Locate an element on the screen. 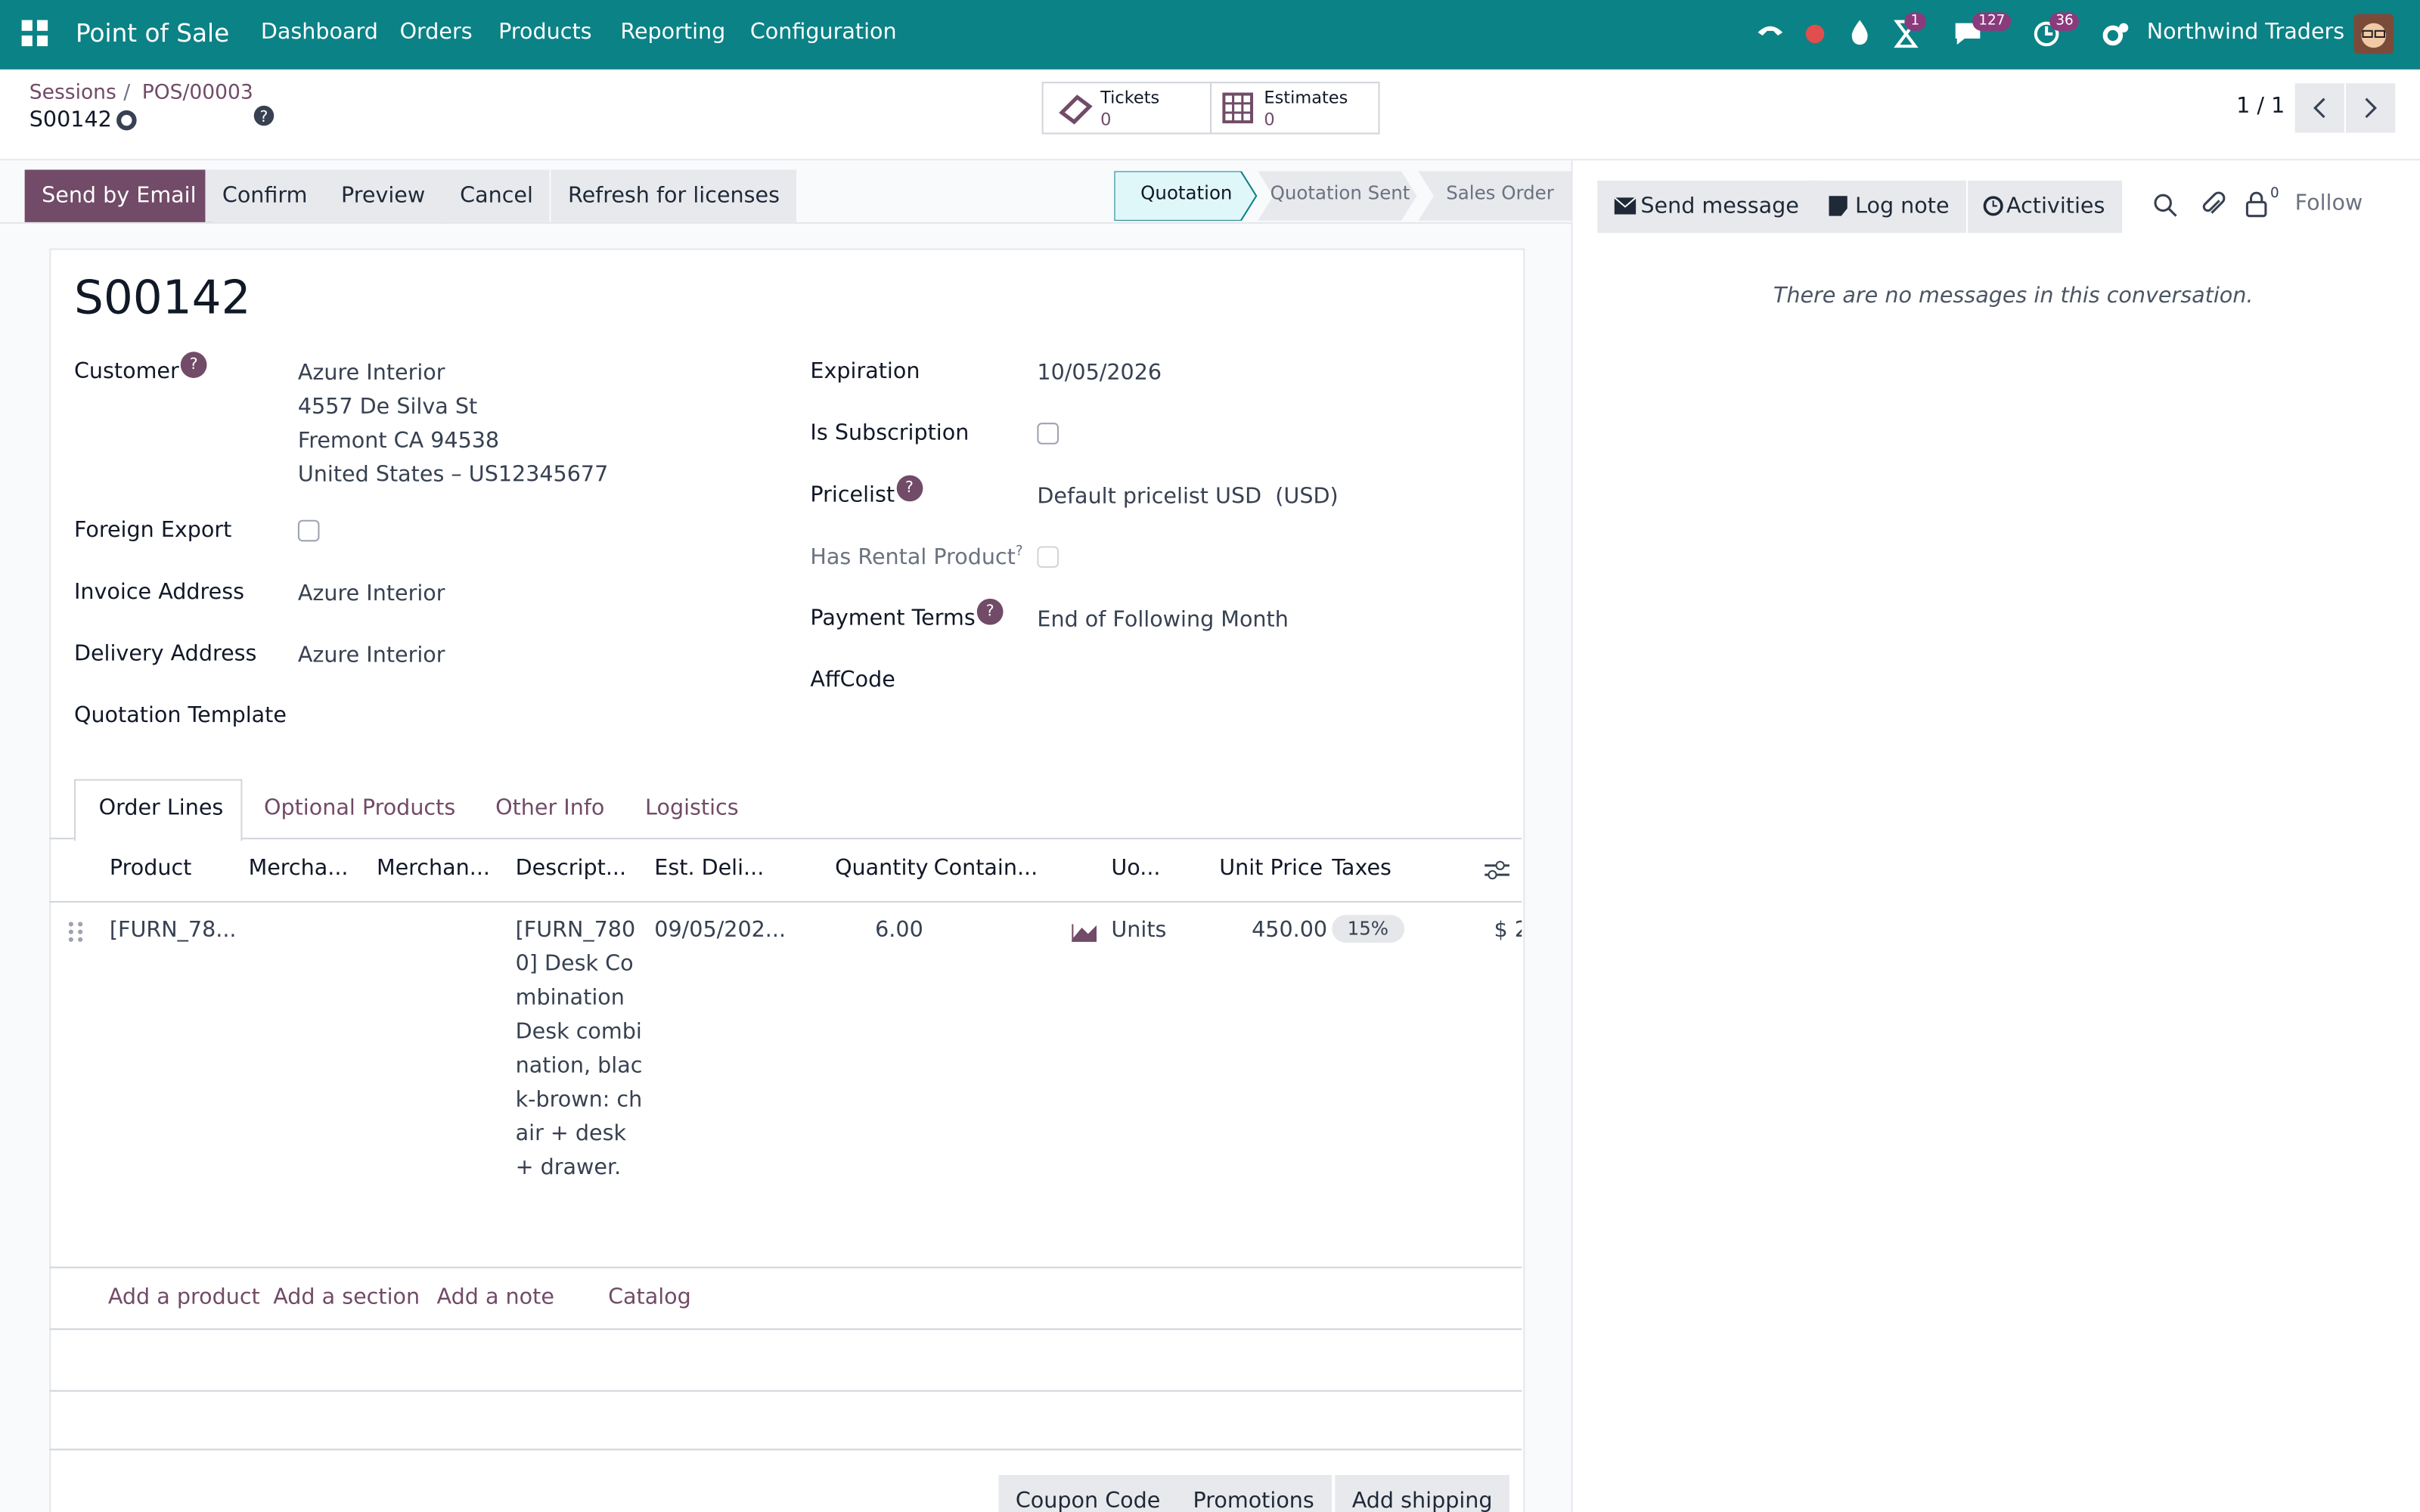 This screenshot has width=2420, height=1512. column-header: Unit Price is located at coordinates (1271, 868).